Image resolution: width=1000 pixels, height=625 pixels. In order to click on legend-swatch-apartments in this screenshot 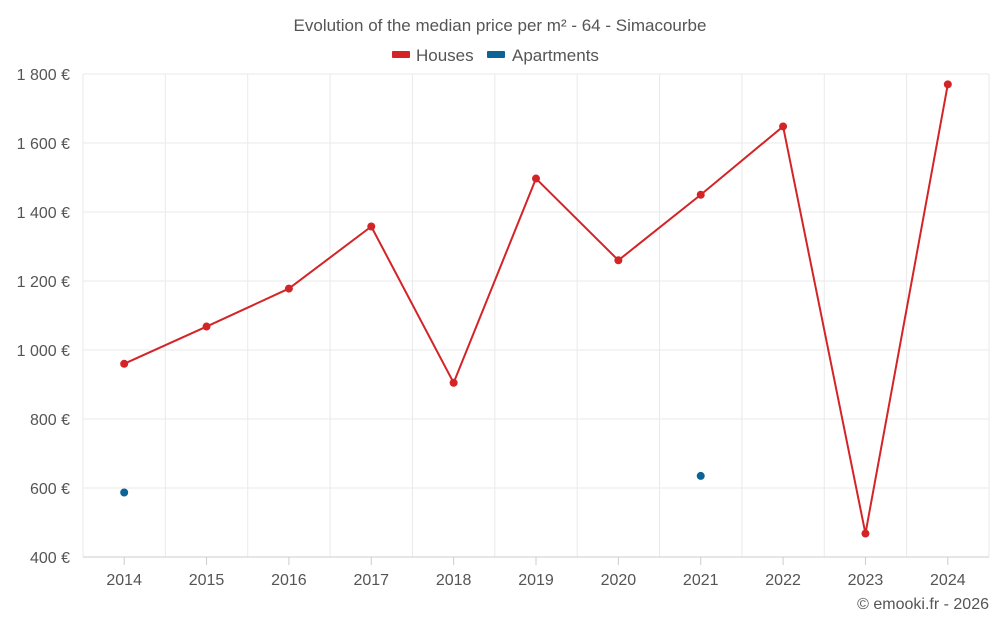, I will do `click(496, 54)`.